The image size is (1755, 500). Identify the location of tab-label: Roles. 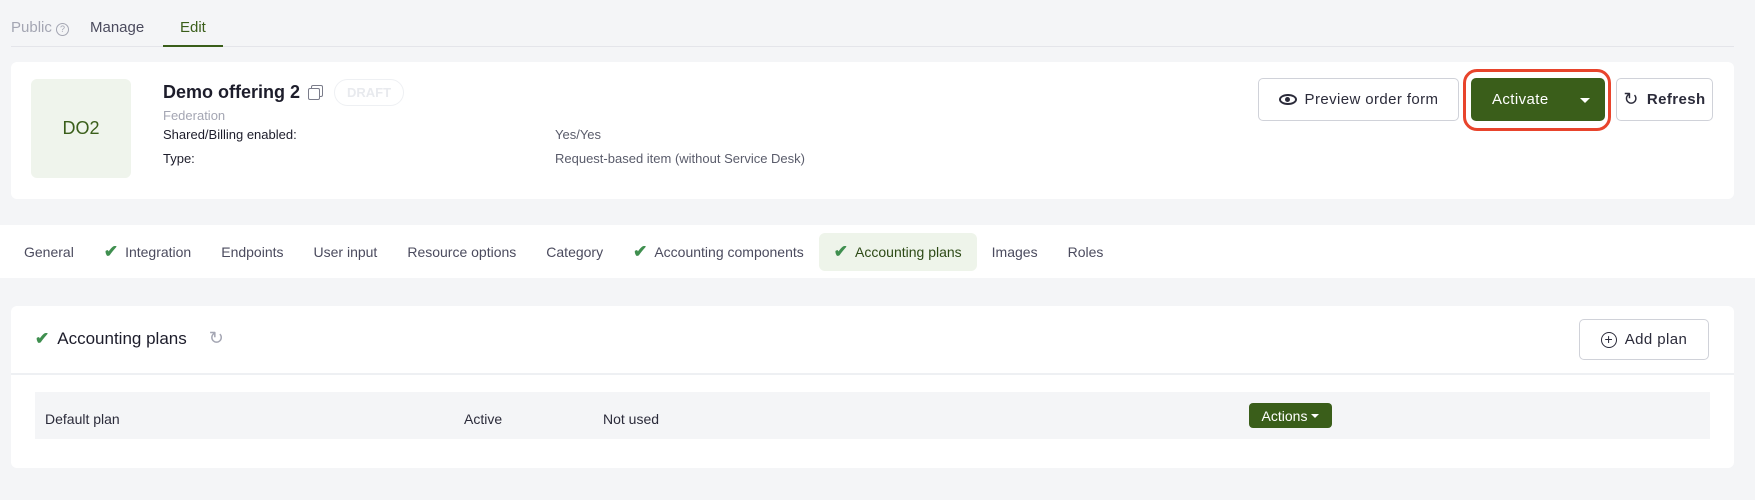
(1085, 251).